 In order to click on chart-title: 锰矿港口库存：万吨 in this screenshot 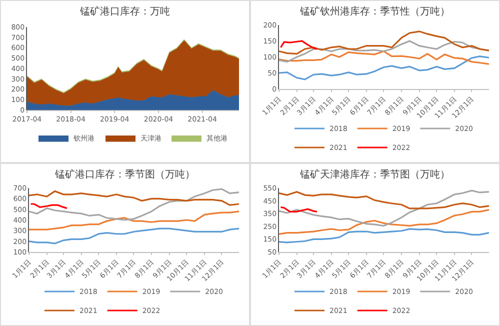, I will do `click(124, 11)`.